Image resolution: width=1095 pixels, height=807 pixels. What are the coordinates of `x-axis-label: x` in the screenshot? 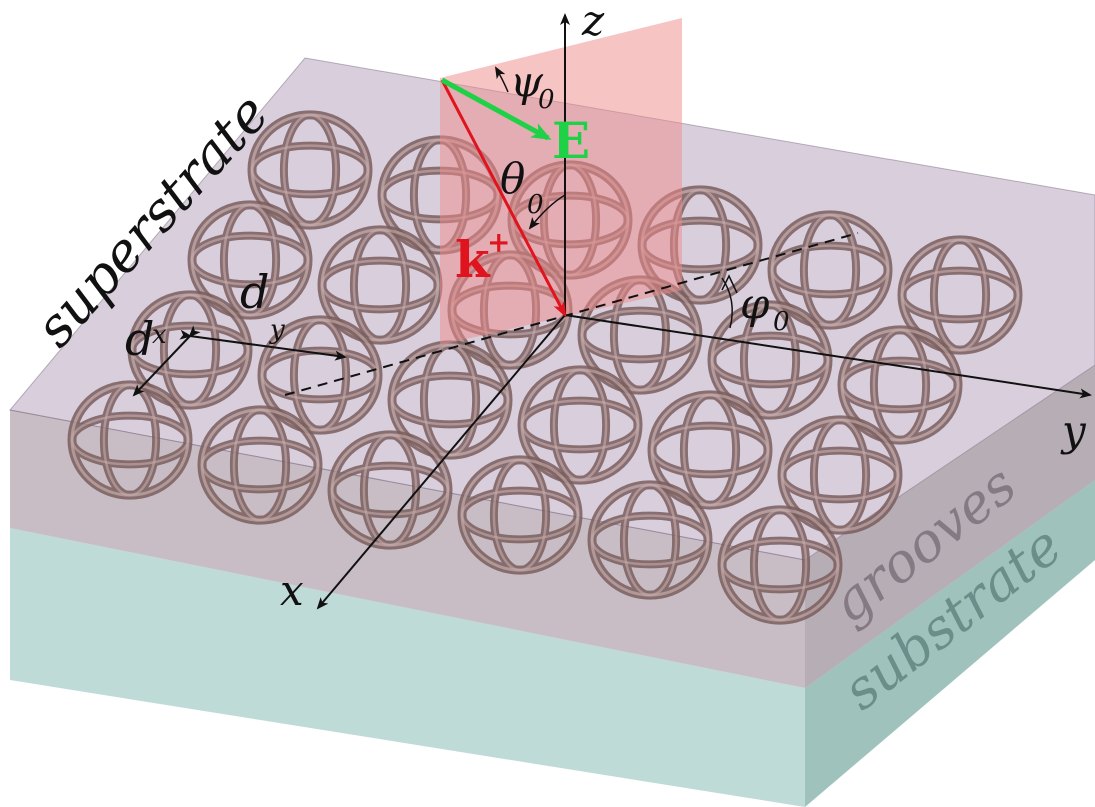 It's located at (292, 590).